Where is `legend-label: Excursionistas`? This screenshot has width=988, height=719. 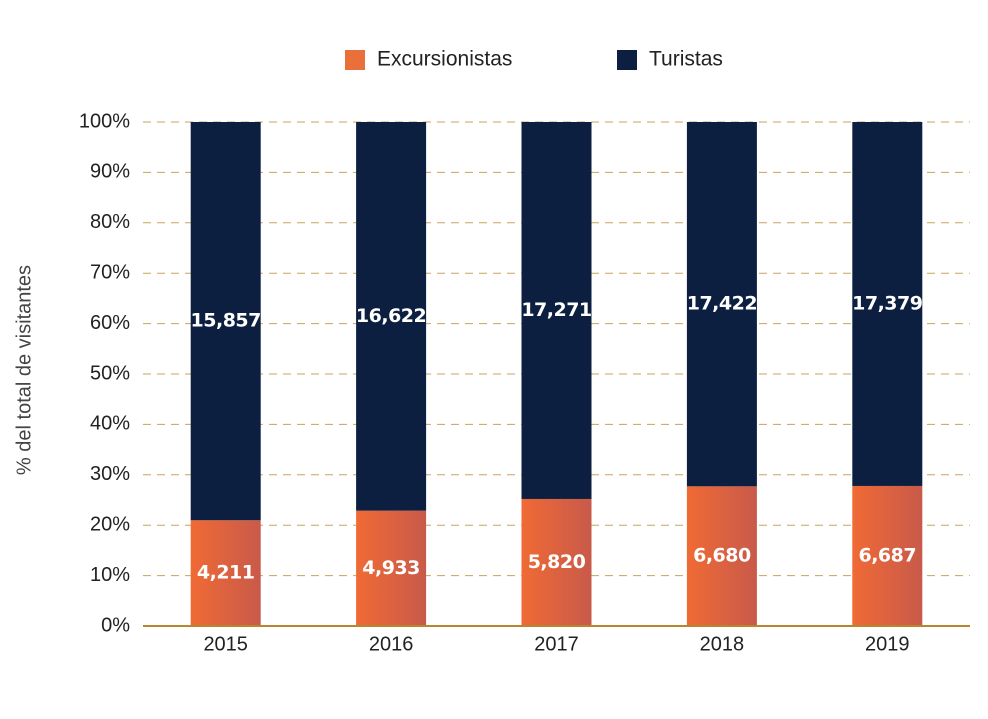 legend-label: Excursionistas is located at coordinates (444, 59).